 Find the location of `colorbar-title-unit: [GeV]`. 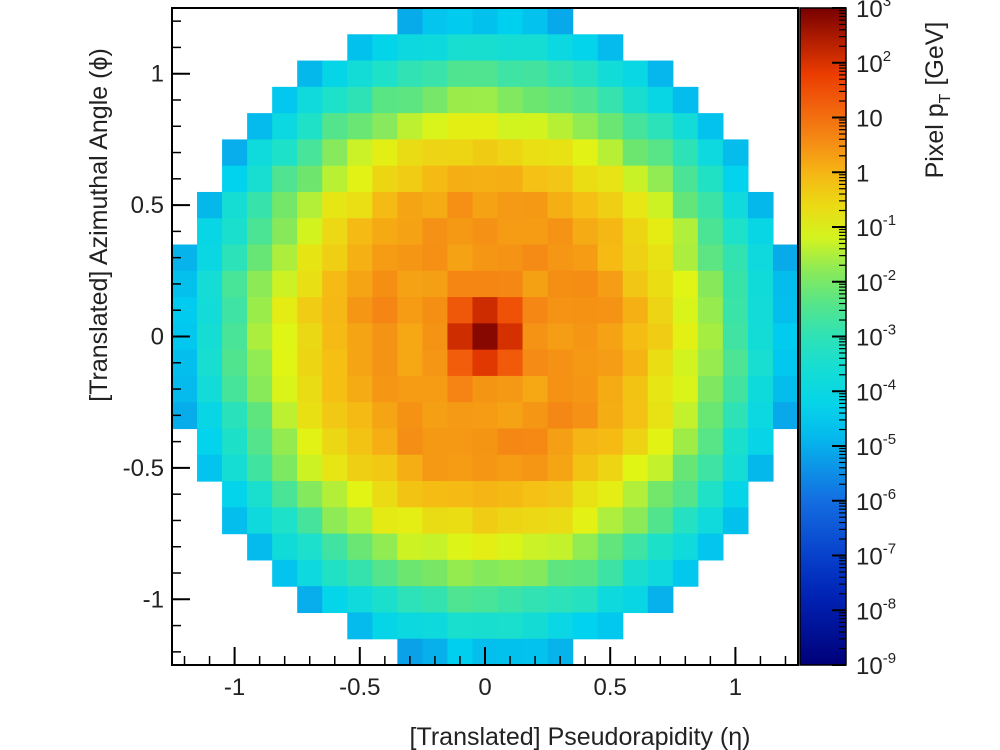

colorbar-title-unit: [GeV] is located at coordinates (935, 54).